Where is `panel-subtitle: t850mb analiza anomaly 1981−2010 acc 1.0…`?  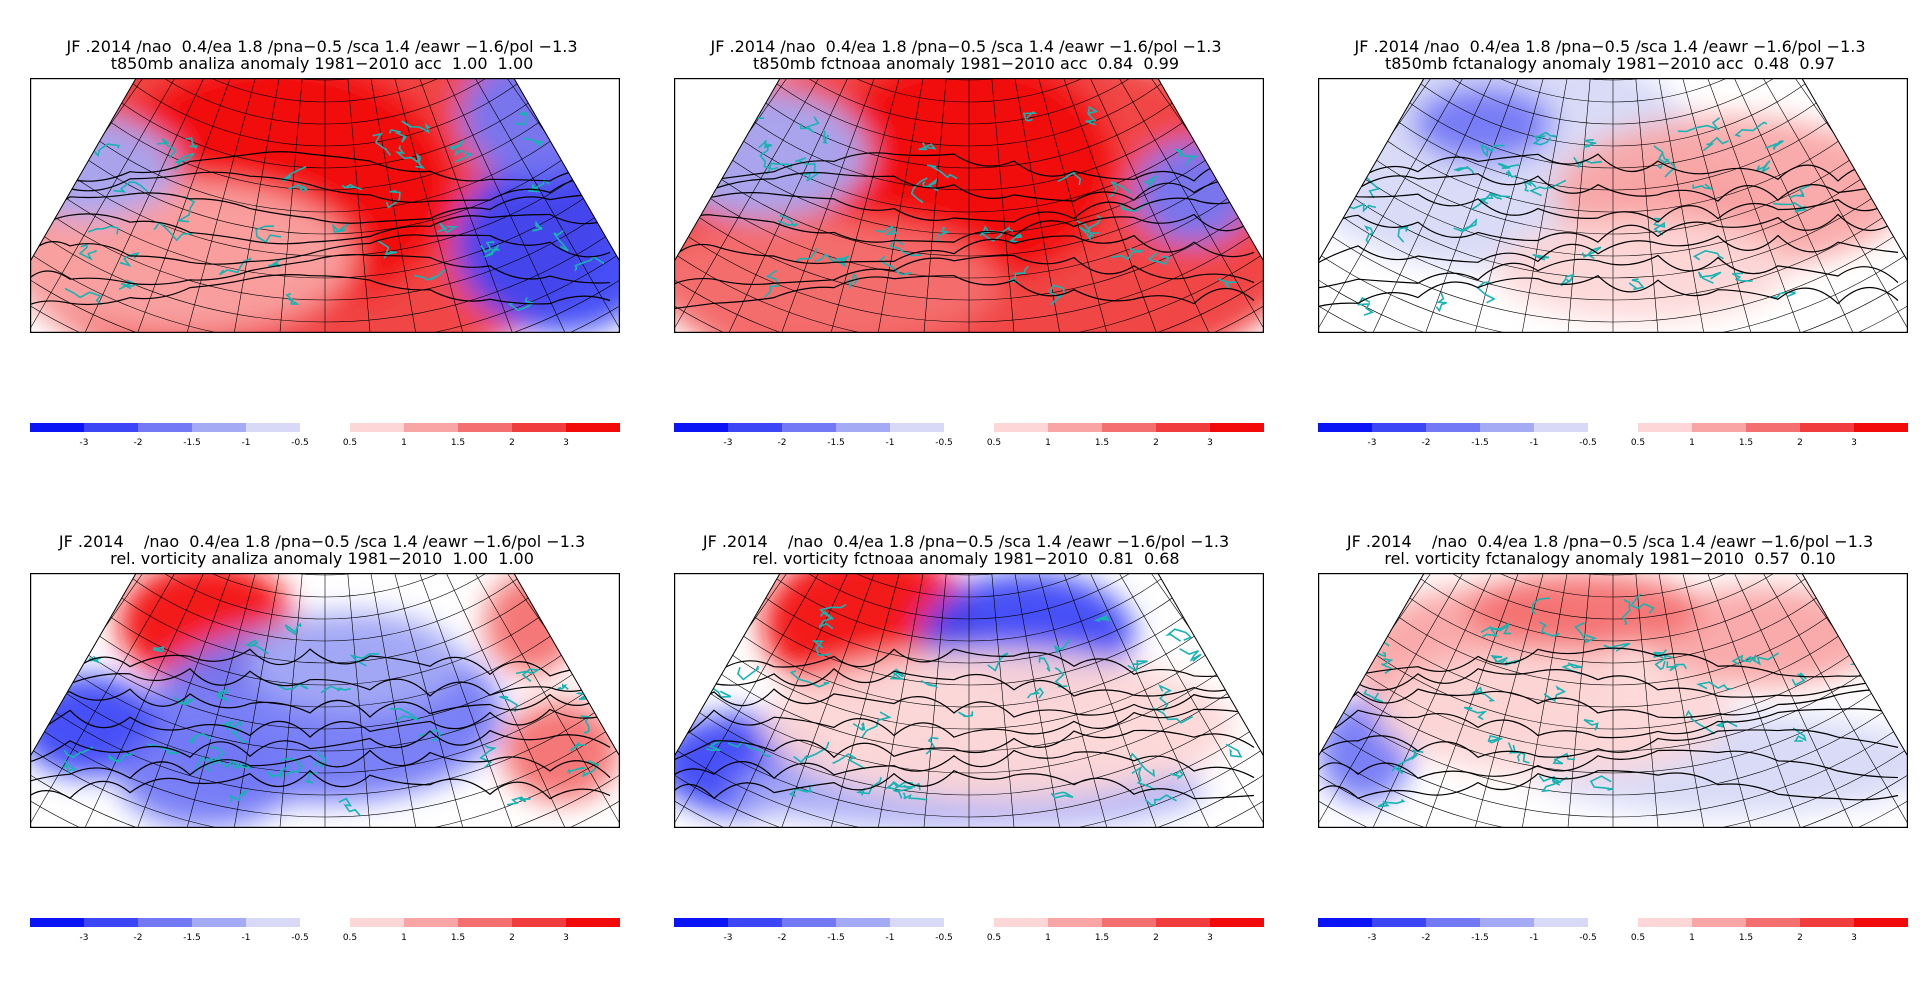 panel-subtitle: t850mb analiza anomaly 1981−2010 acc 1.0… is located at coordinates (322, 63).